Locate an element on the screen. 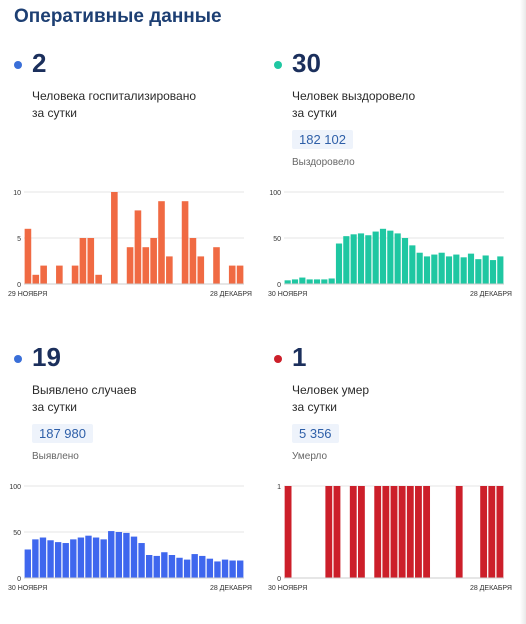 Image resolution: width=526 pixels, height=624 pixels. x-start-label: 30 НОЯБРЯ is located at coordinates (27, 588).